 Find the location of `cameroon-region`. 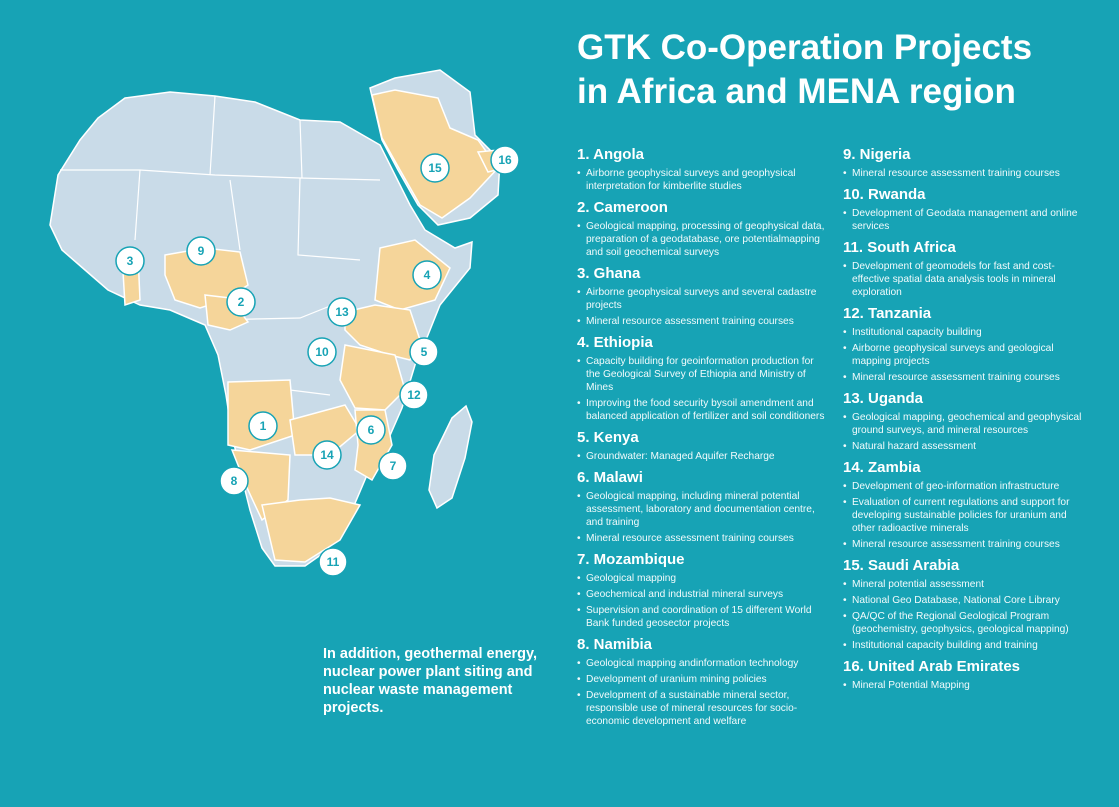

cameroon-region is located at coordinates (227, 312).